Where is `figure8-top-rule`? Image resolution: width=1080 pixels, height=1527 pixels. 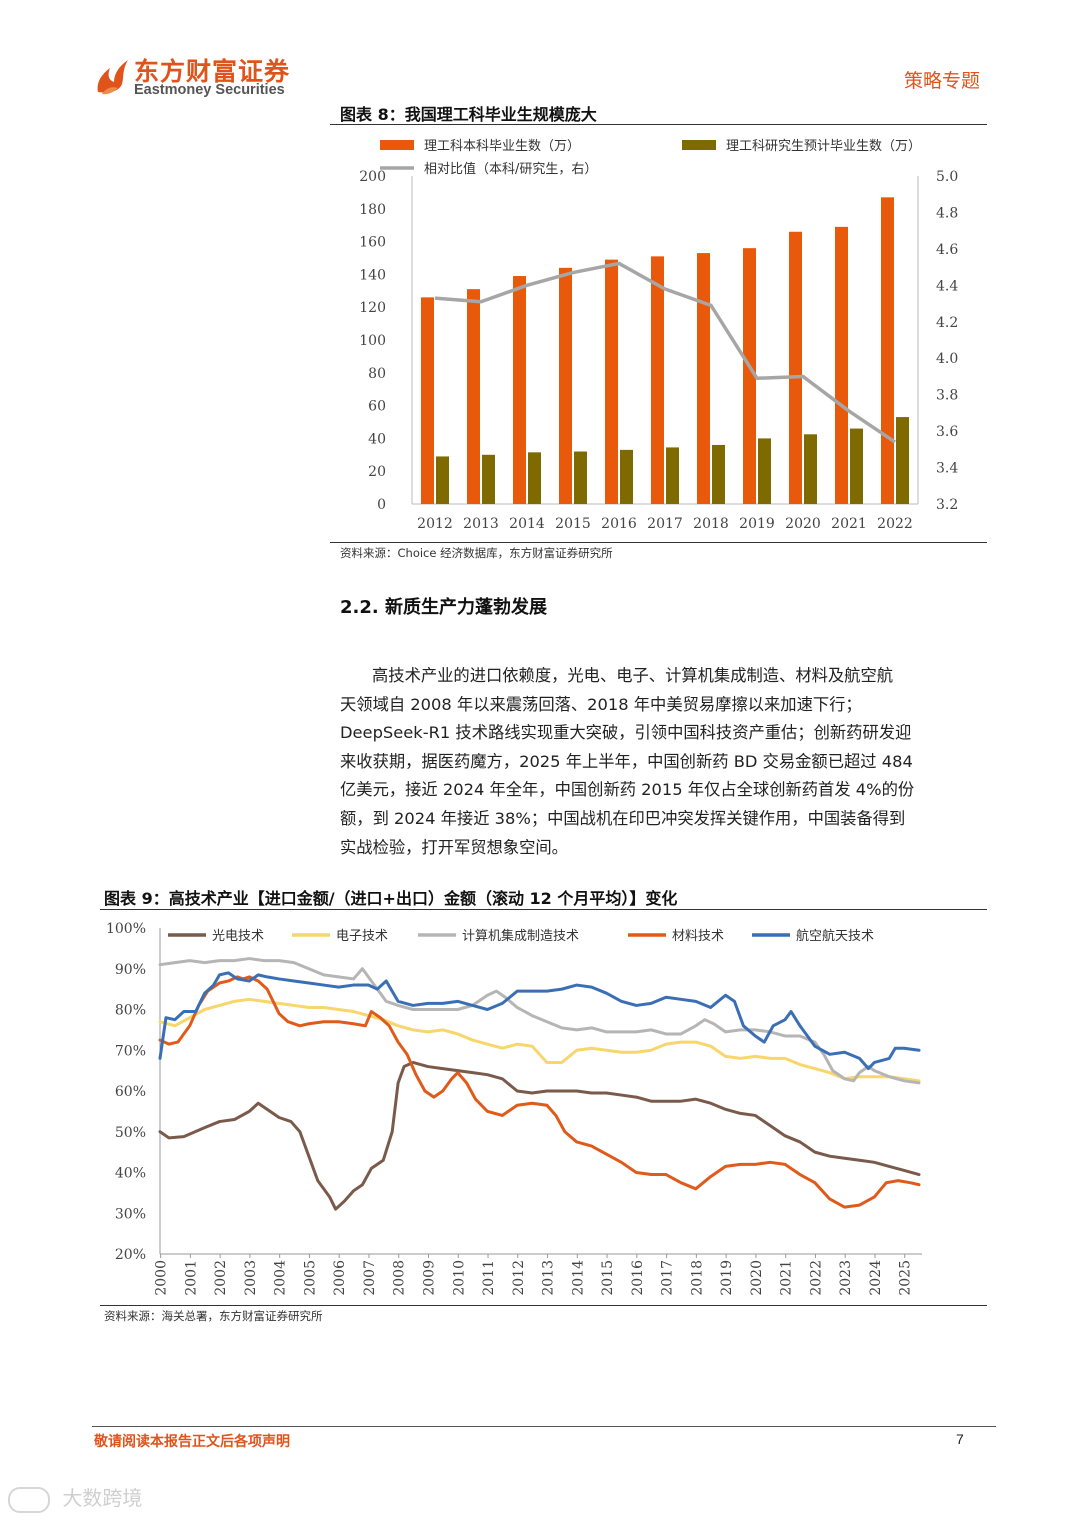
figure8-top-rule is located at coordinates (658, 124).